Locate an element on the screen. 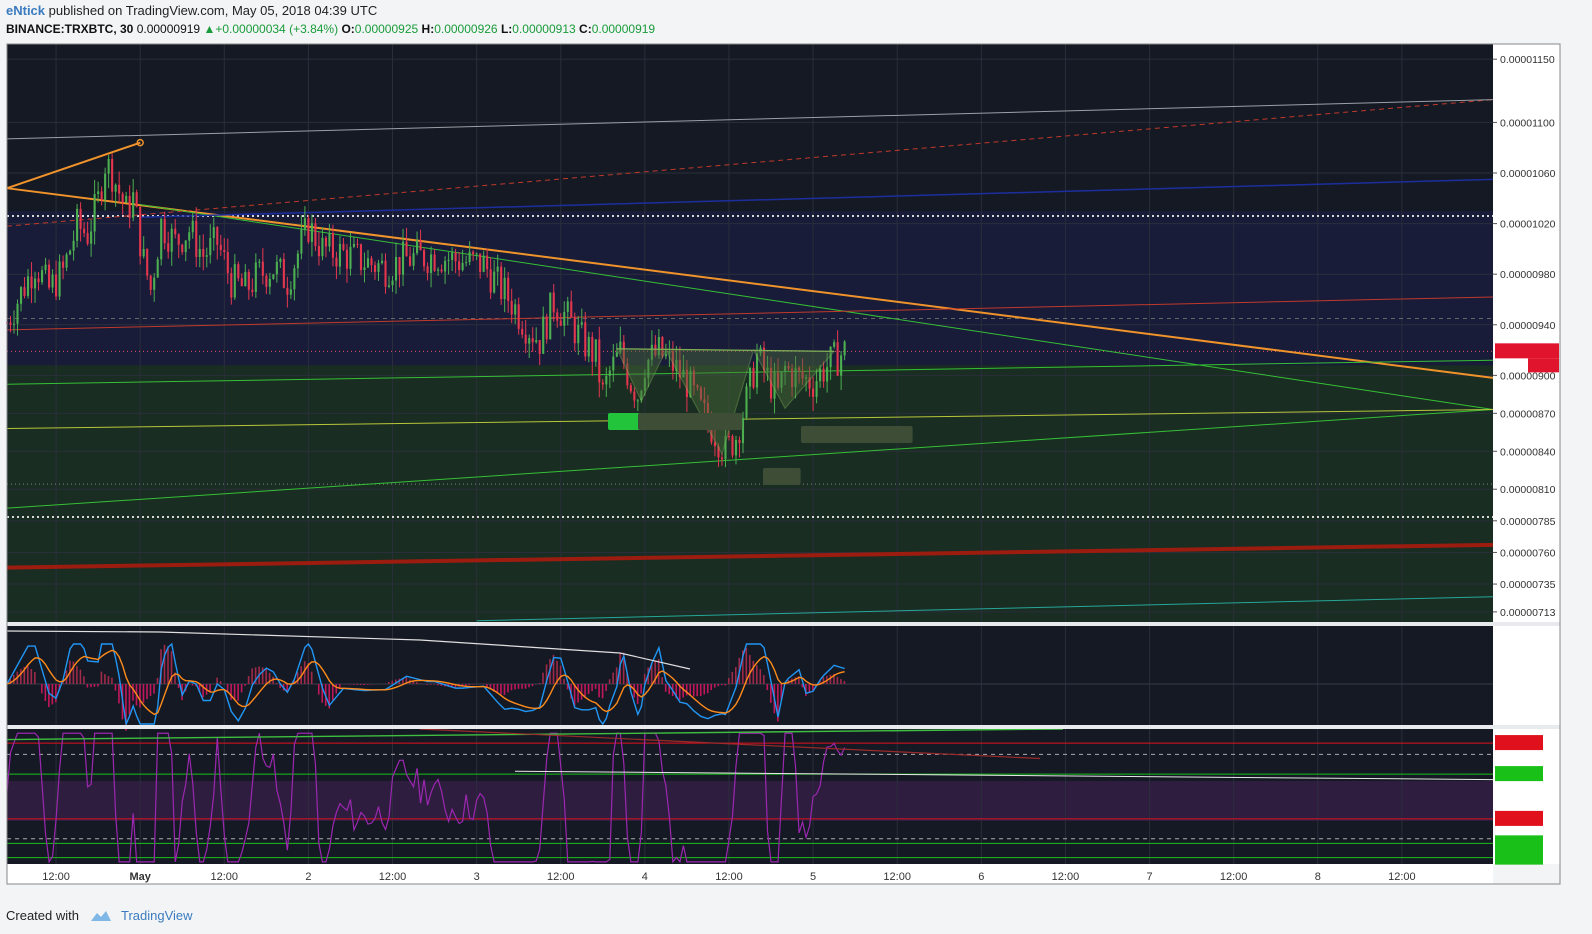 The image size is (1592, 934). time-tick-label: 2 is located at coordinates (308, 877).